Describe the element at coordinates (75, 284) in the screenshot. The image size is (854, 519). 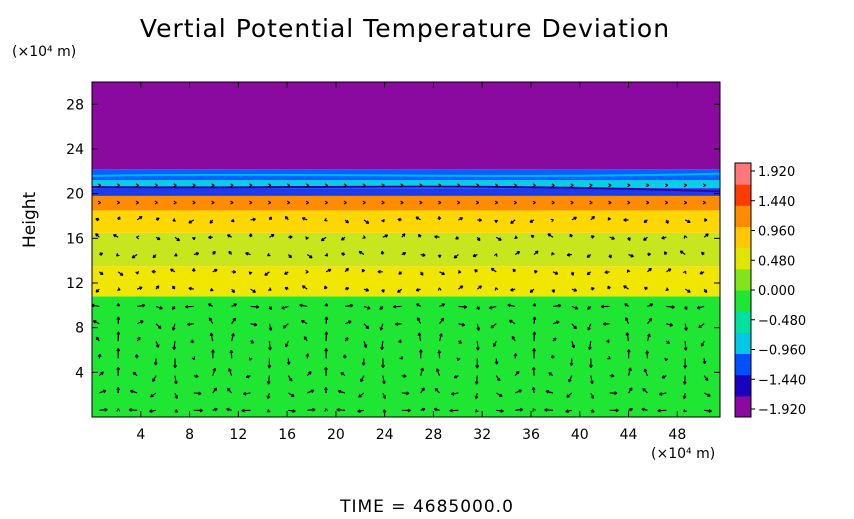
I see `y-tick-label: 12` at that location.